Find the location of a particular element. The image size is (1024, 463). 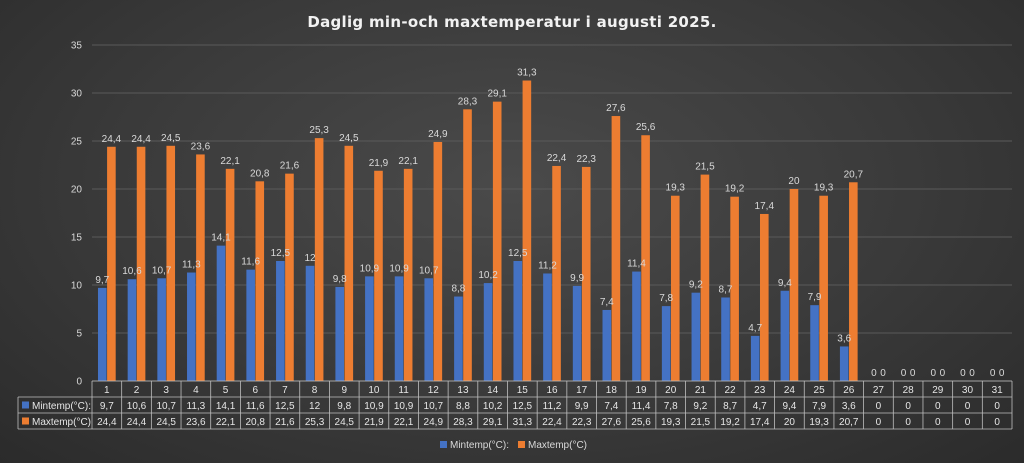

max-temp-data-label: 20,8 is located at coordinates (260, 173).